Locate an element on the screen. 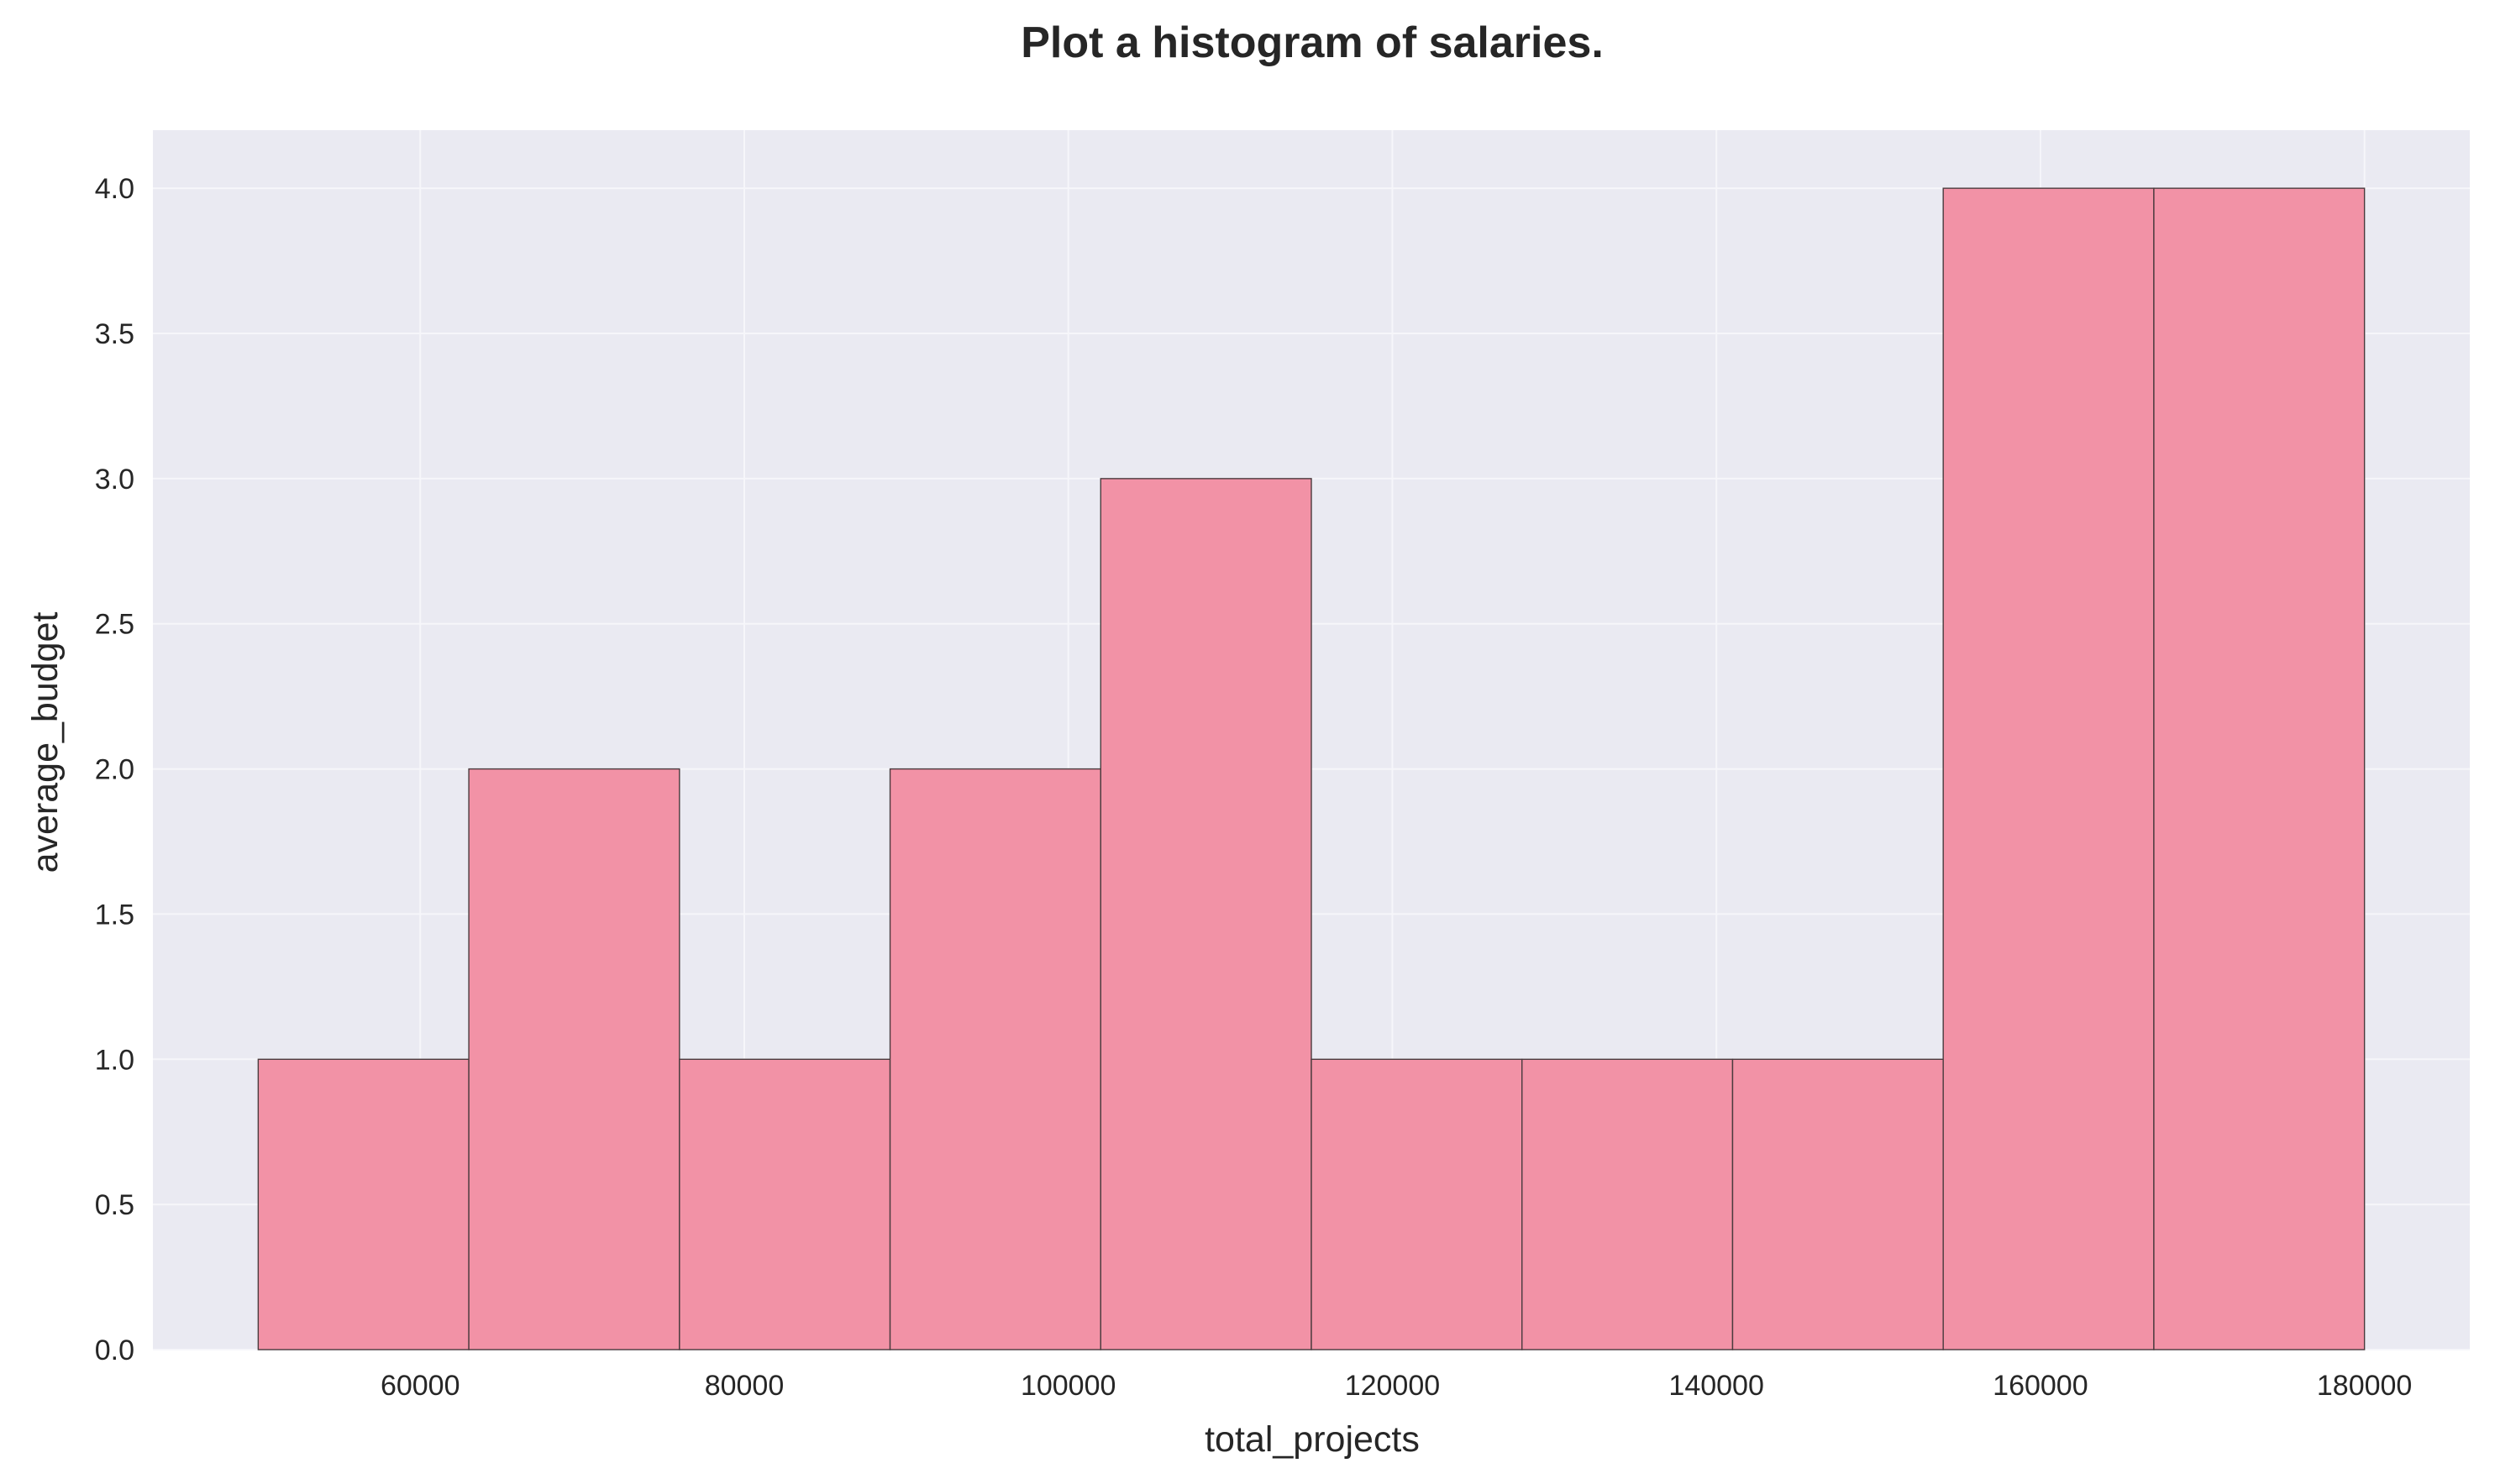 The image size is (2495, 1484). y-tick-label: 0.0 is located at coordinates (114, 1351).